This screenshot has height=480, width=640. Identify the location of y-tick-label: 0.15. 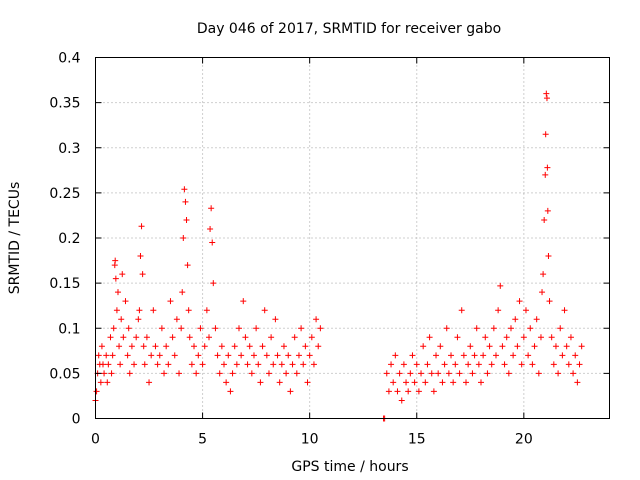
(64, 284).